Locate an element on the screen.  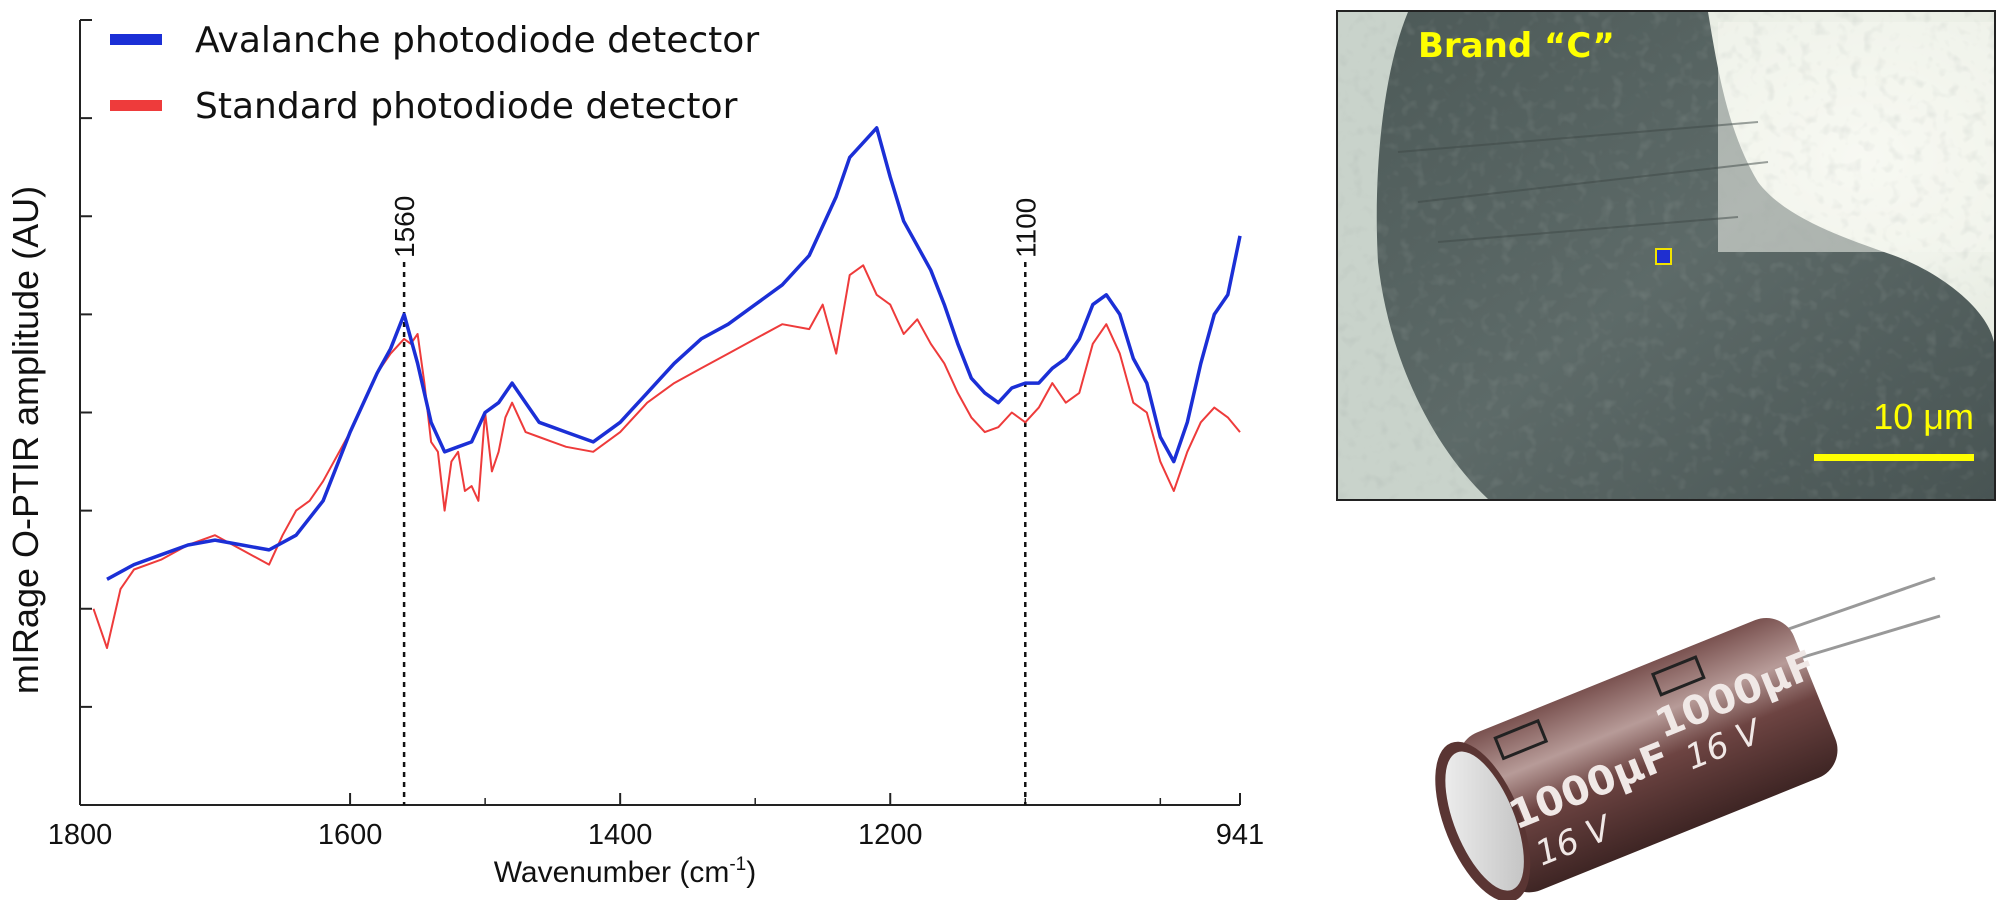
x-axis-label: Wavenumber (cm-1) is located at coordinates (625, 871).